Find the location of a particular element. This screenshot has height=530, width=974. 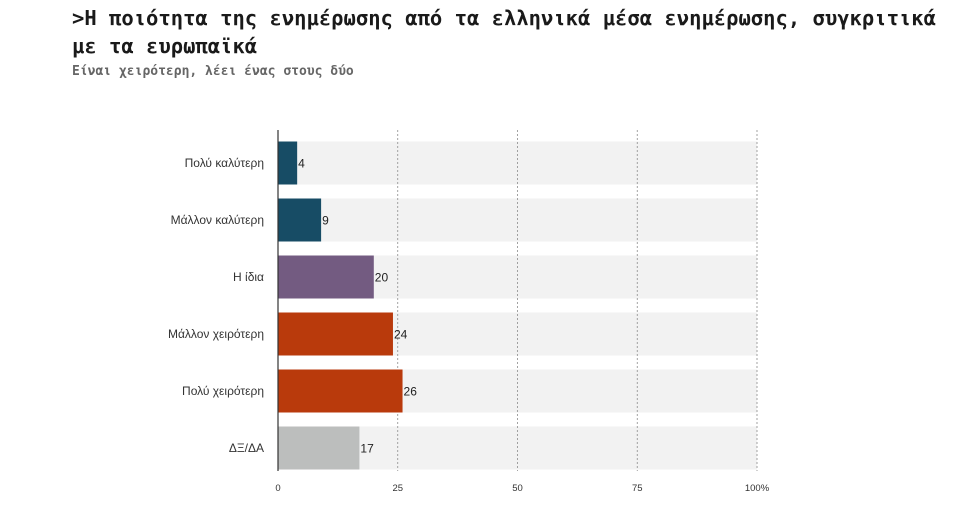

x-tick-label: 100% is located at coordinates (757, 488).